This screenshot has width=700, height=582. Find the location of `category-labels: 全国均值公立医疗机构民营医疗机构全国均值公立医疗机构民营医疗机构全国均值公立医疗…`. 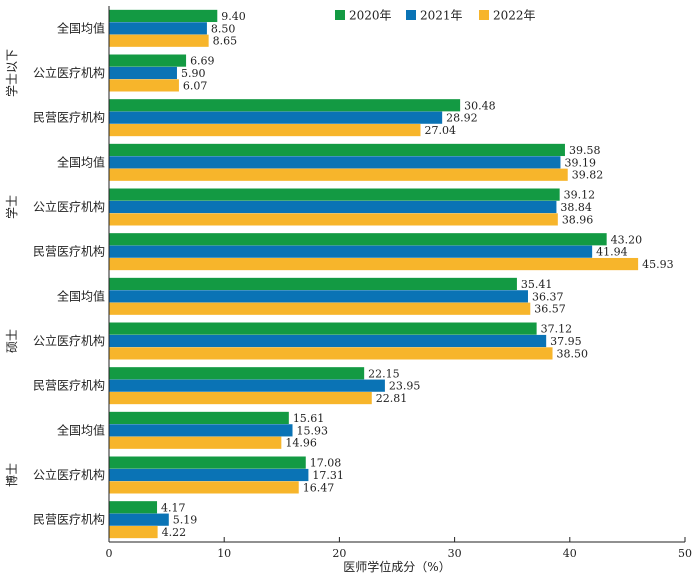

category-labels: 全国均值公立医疗机构民营医疗机构全国均值公立医疗机构民营医疗机构全国均值公立医疗… is located at coordinates (69, 273).